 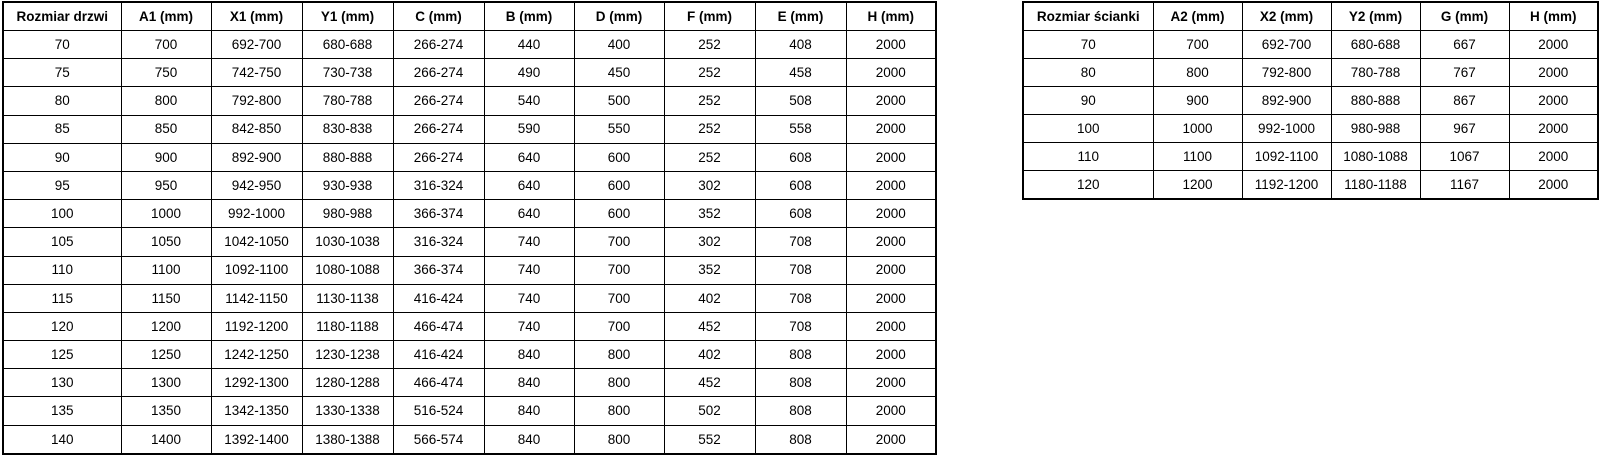 What do you see at coordinates (709, 16) in the screenshot?
I see `column-header: F (mm)` at bounding box center [709, 16].